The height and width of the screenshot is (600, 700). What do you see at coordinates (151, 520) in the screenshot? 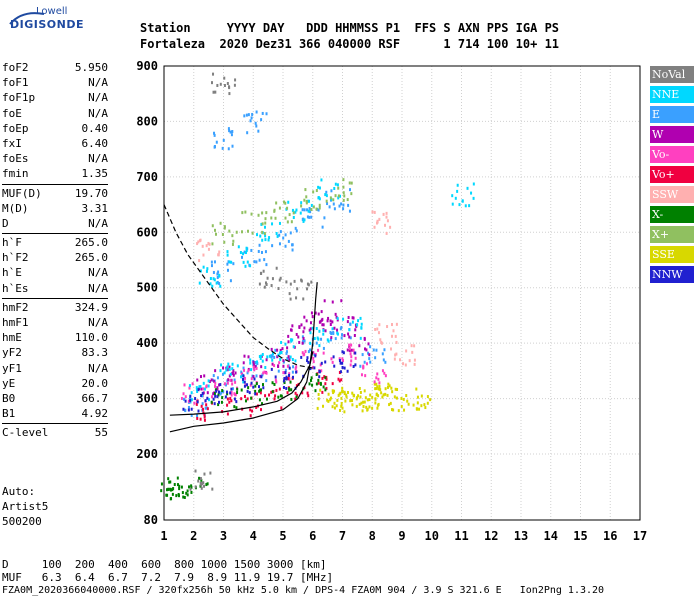
I see `y-tick-label: 80` at bounding box center [151, 520].